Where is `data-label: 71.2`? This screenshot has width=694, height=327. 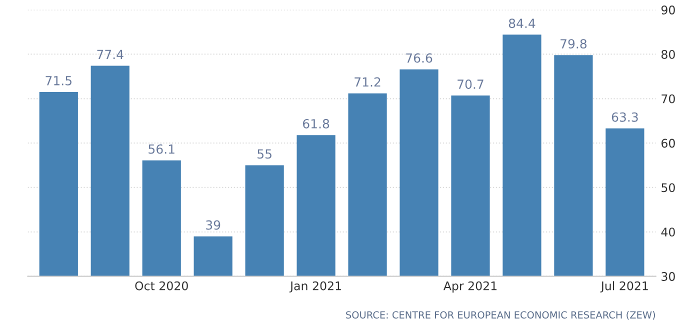
data-label: 71.2 is located at coordinates (367, 82).